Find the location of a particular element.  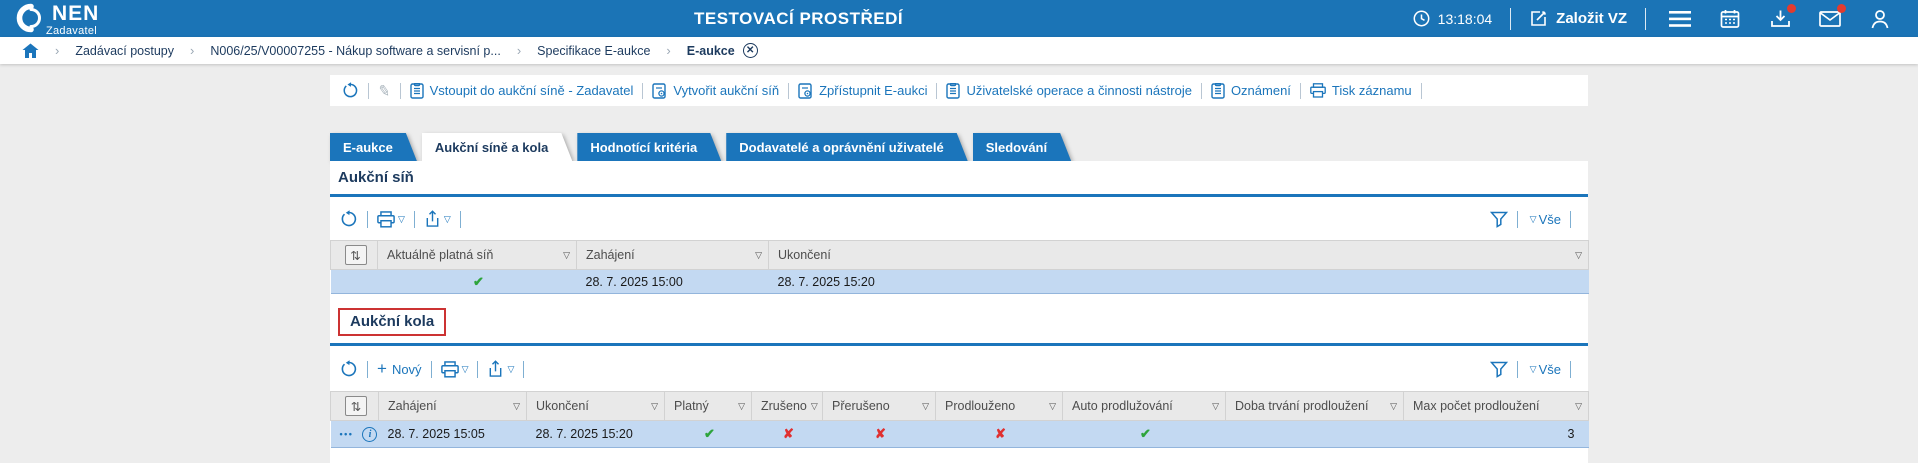

printer-icon is located at coordinates (386, 219).